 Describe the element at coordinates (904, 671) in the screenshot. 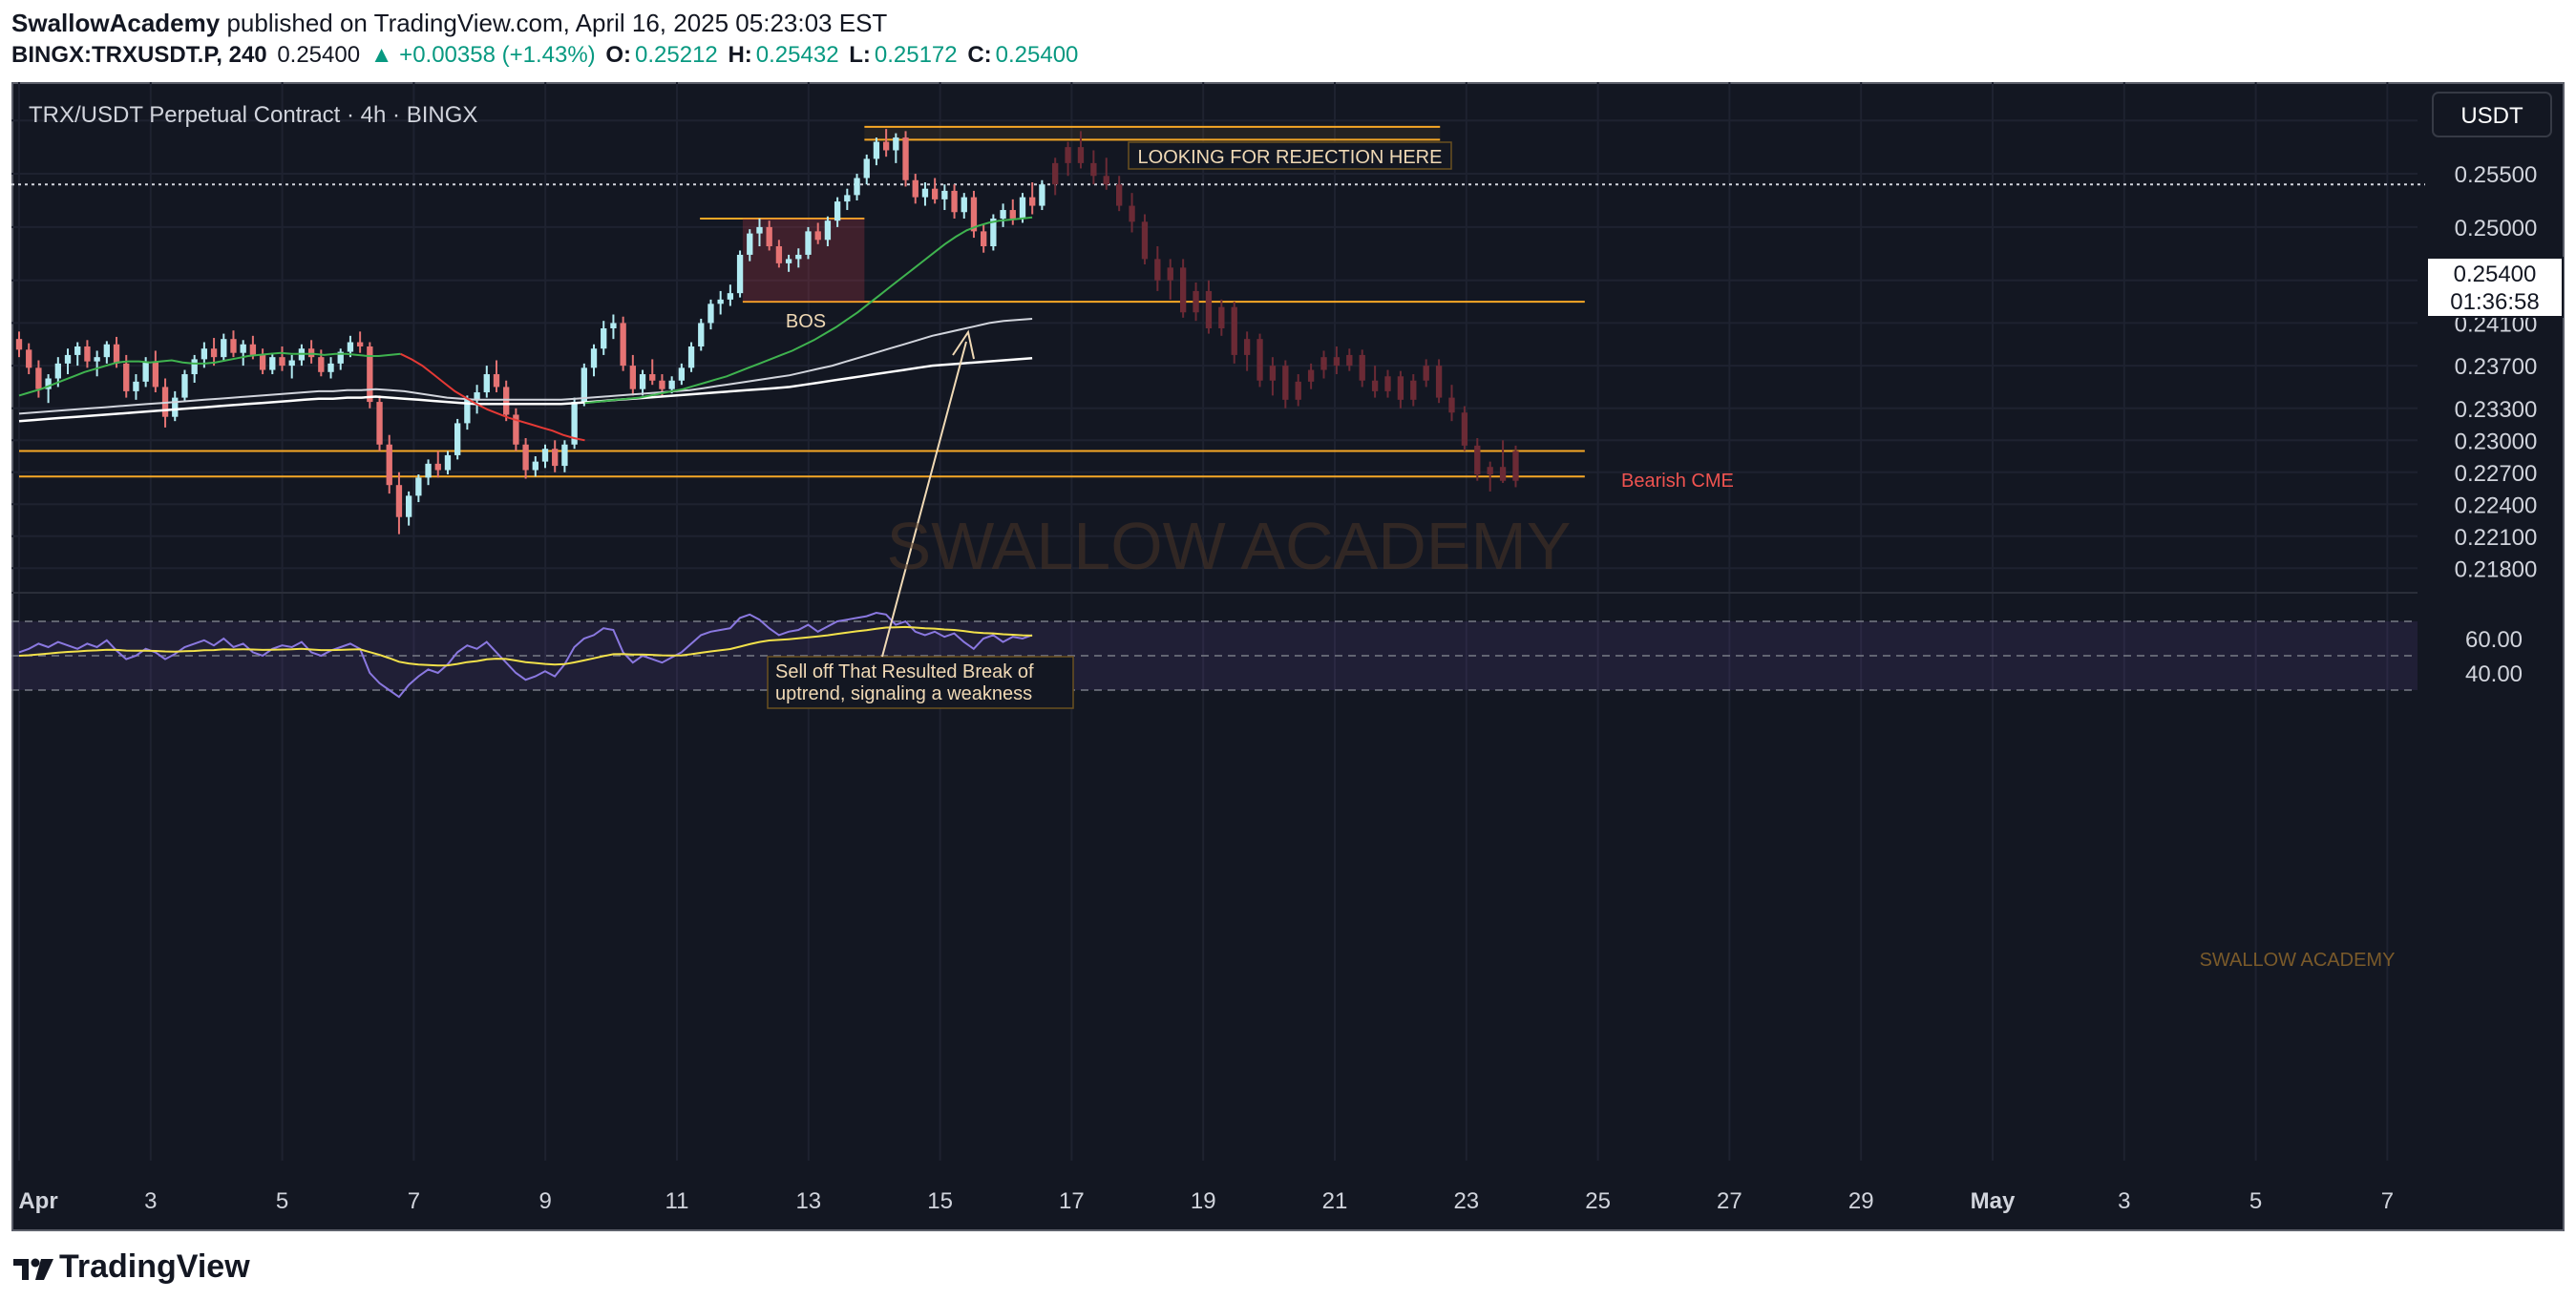

I see `selloff-label-line1: Sell off That Resulted Break of` at that location.